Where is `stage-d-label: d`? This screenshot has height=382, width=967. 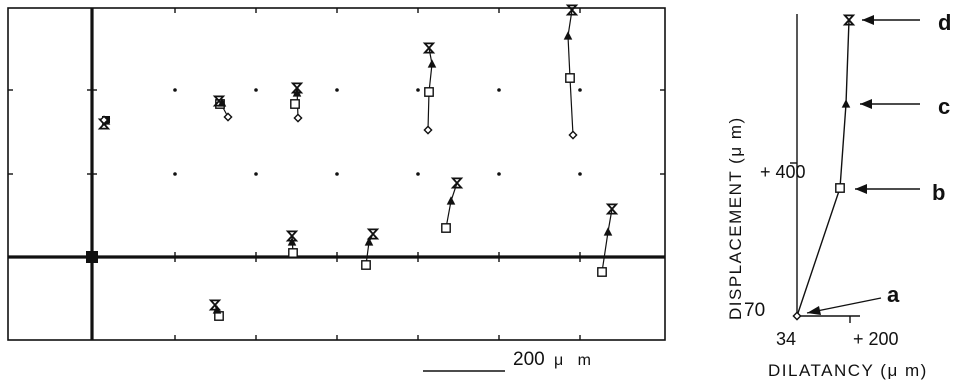
stage-d-label: d is located at coordinates (944, 22).